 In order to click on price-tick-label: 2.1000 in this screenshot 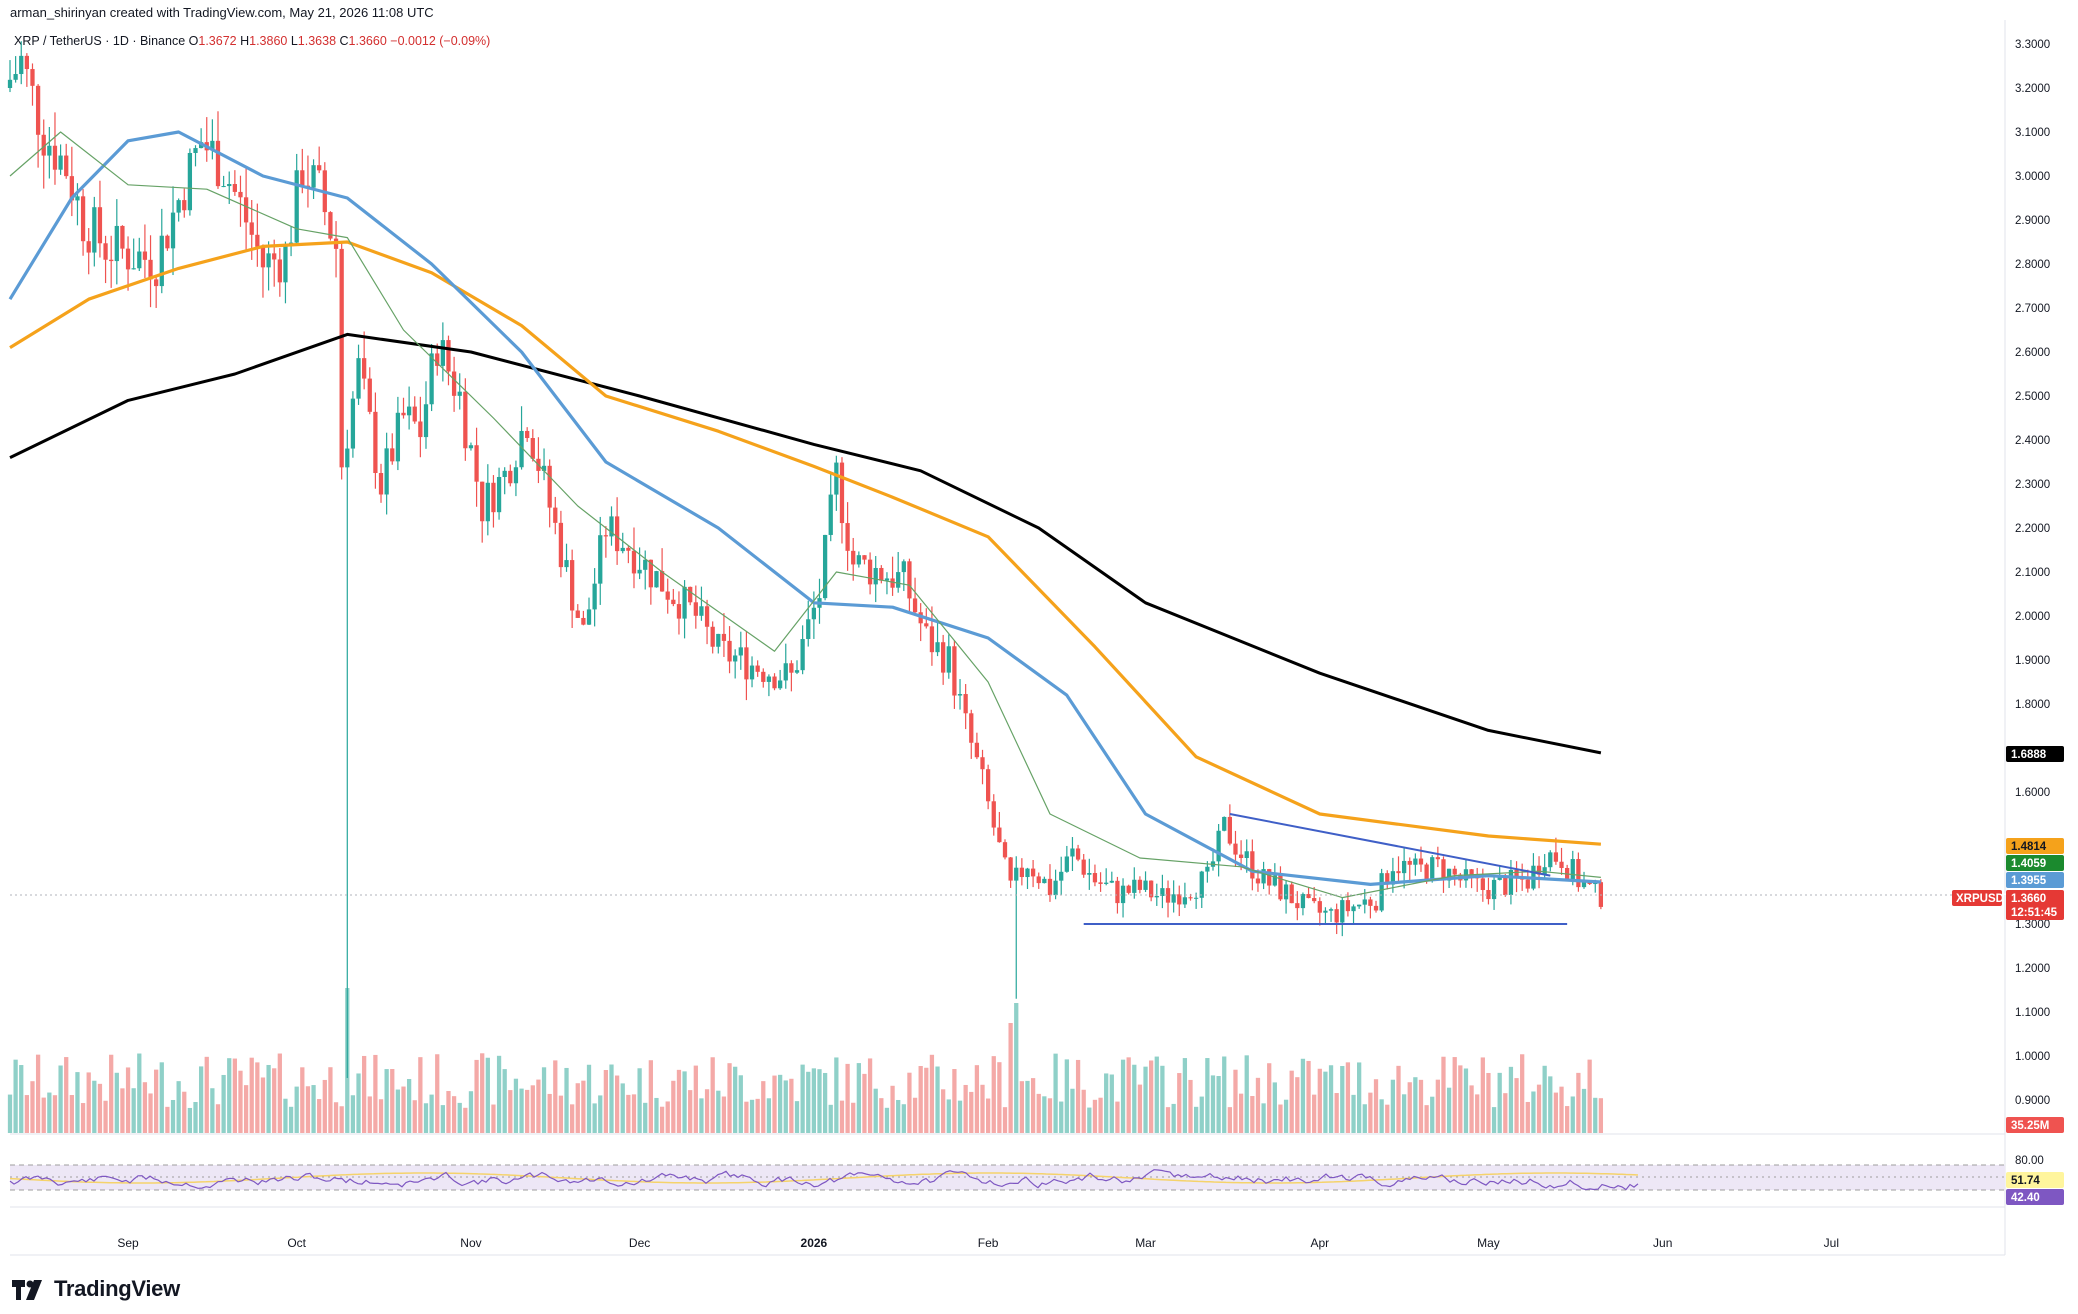, I will do `click(2032, 573)`.